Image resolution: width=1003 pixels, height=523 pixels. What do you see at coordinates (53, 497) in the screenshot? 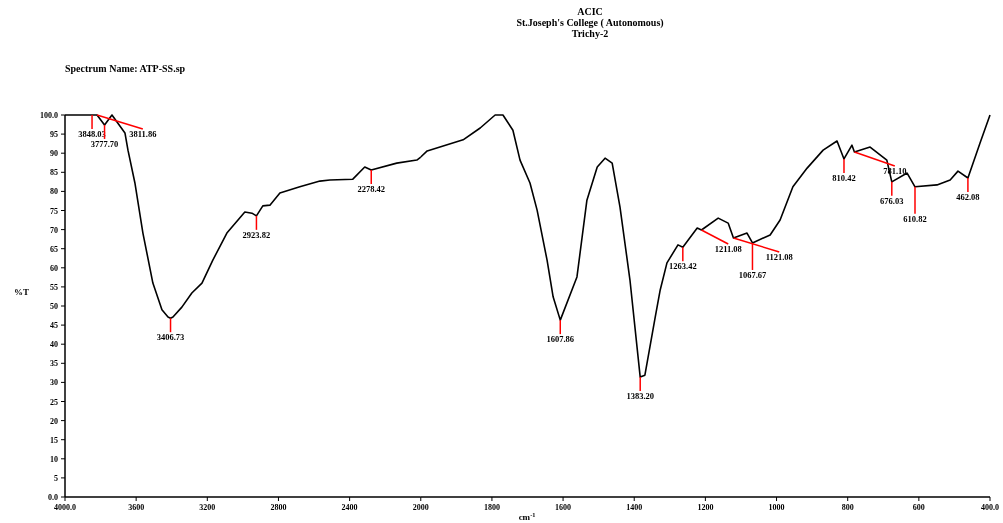
I see `y-tick-label: 0.0` at bounding box center [53, 497].